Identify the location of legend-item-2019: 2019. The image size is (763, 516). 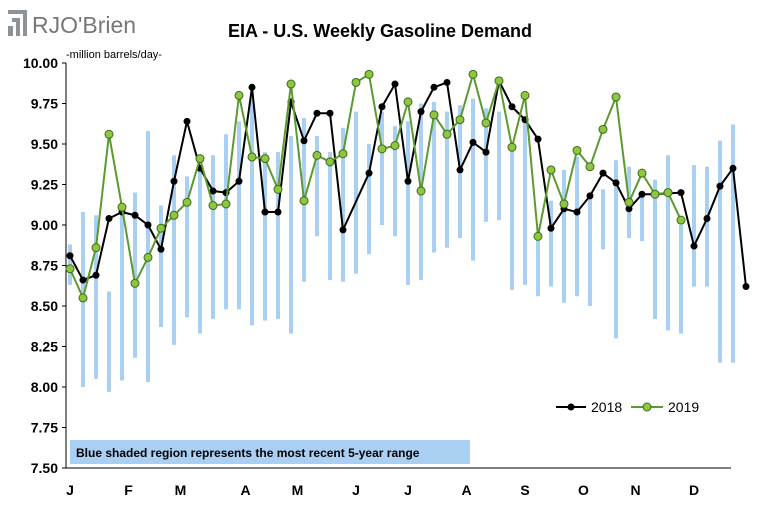
(665, 407).